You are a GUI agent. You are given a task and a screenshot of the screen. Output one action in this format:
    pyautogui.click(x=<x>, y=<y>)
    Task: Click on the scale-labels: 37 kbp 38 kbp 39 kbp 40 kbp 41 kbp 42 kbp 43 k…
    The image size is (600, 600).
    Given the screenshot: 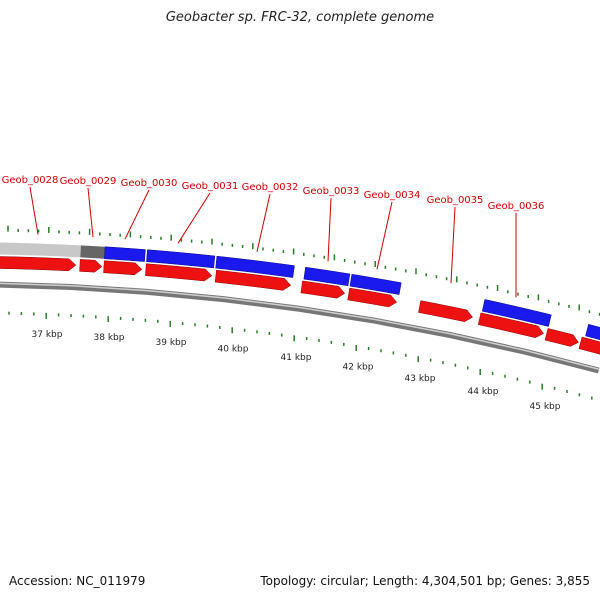 What is the action you would take?
    pyautogui.click(x=296, y=371)
    